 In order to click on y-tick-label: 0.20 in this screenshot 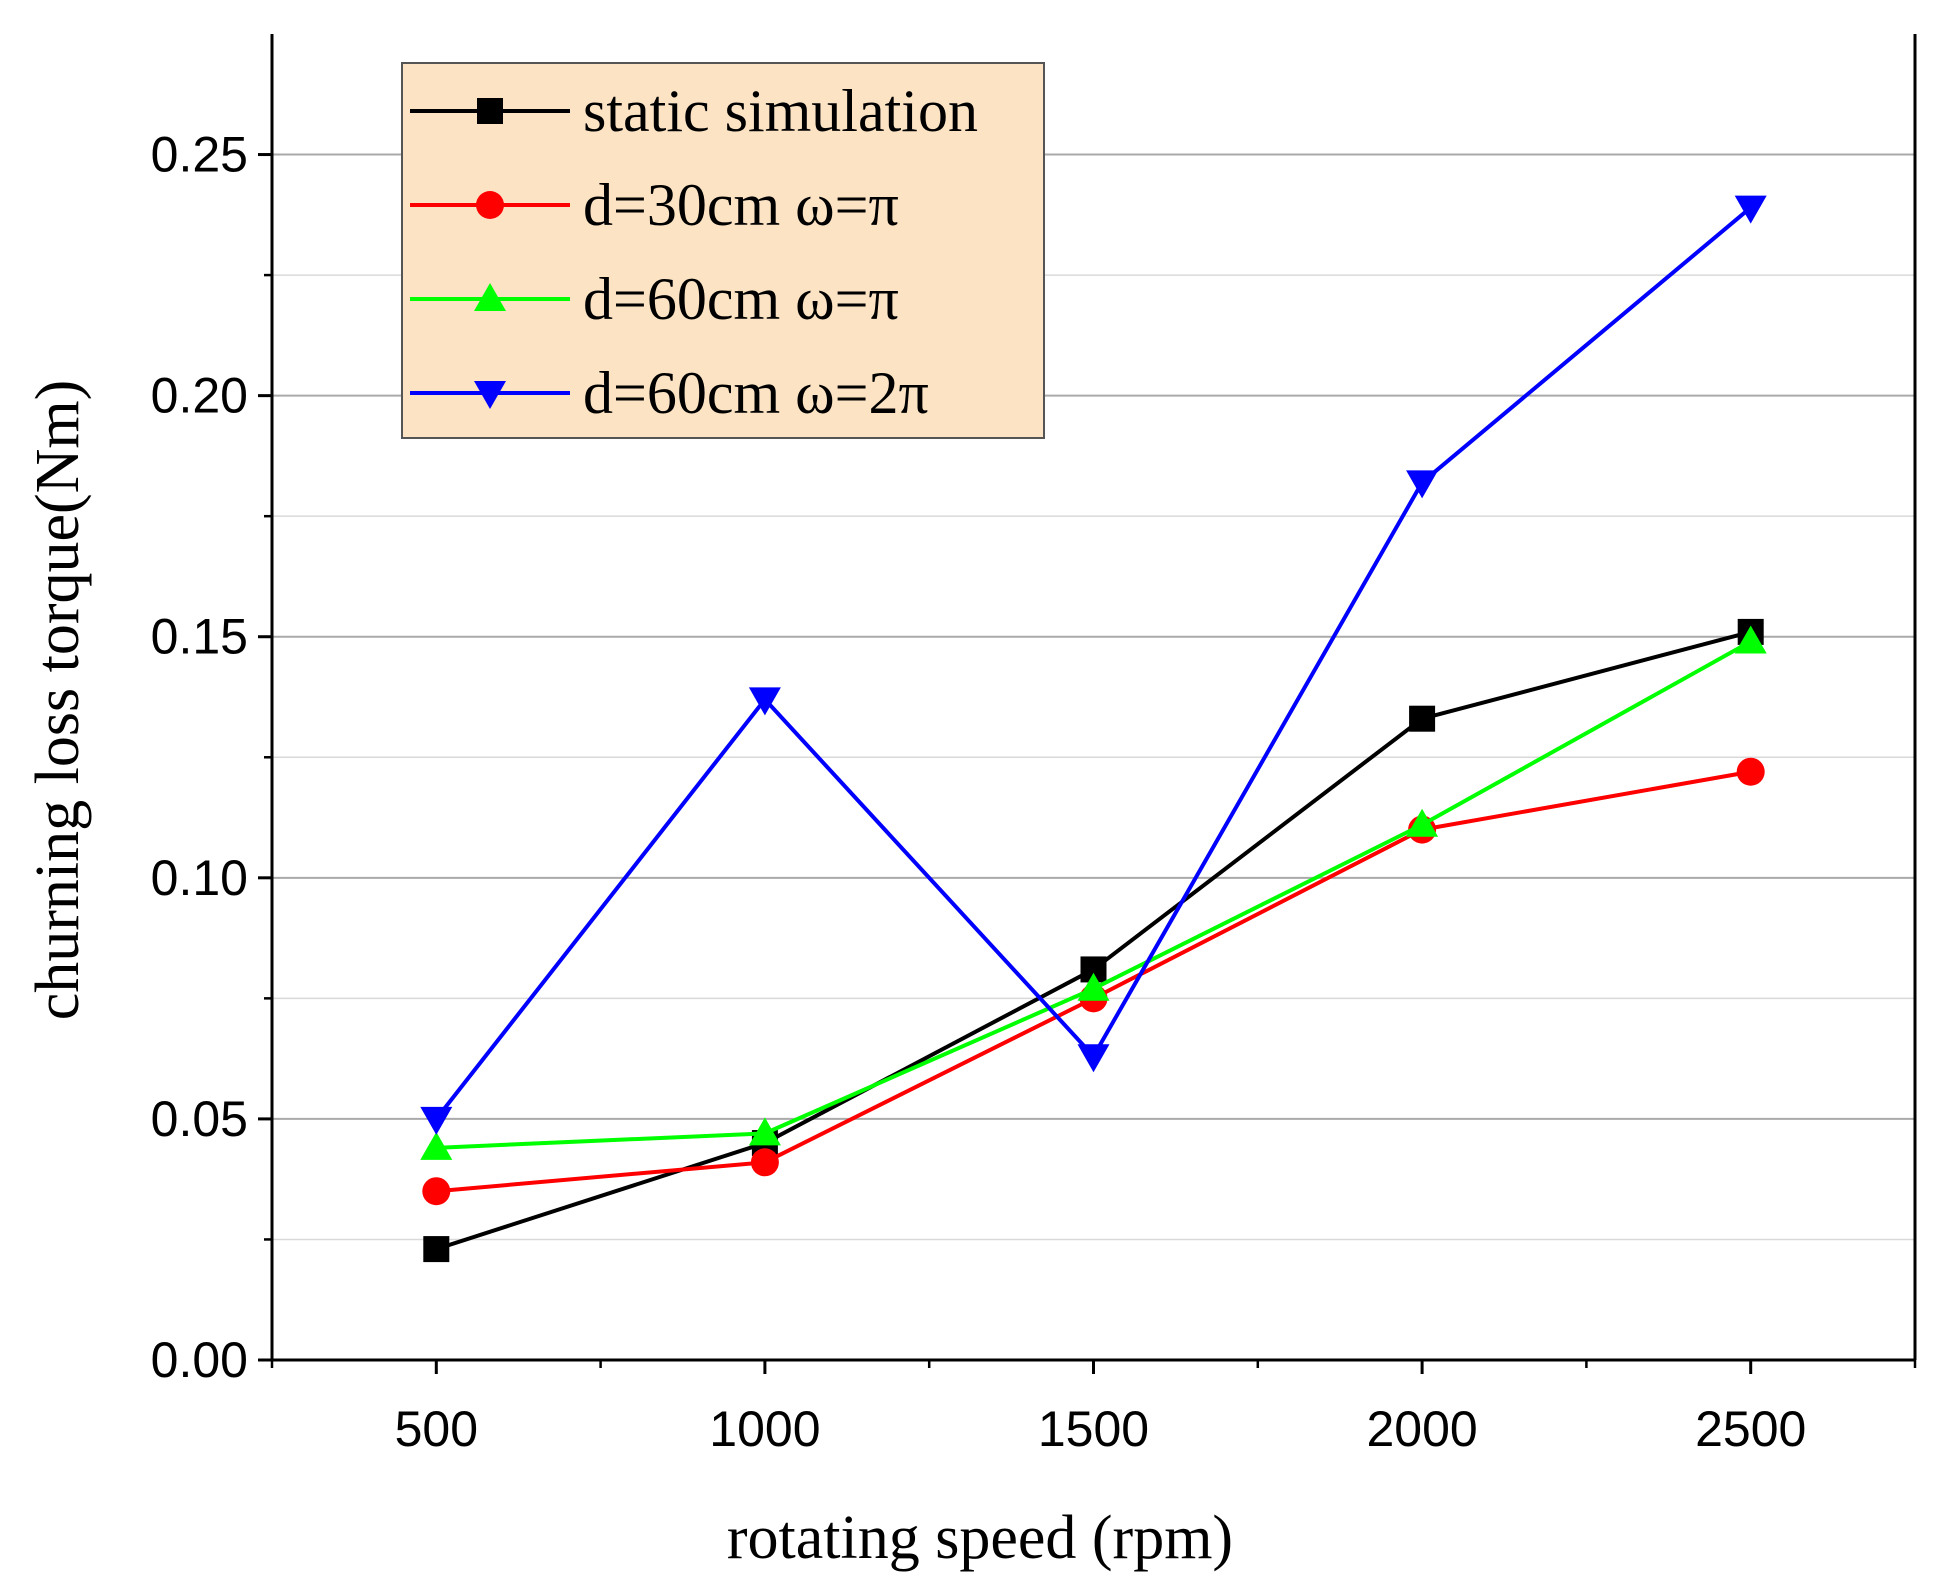, I will do `click(199, 396)`.